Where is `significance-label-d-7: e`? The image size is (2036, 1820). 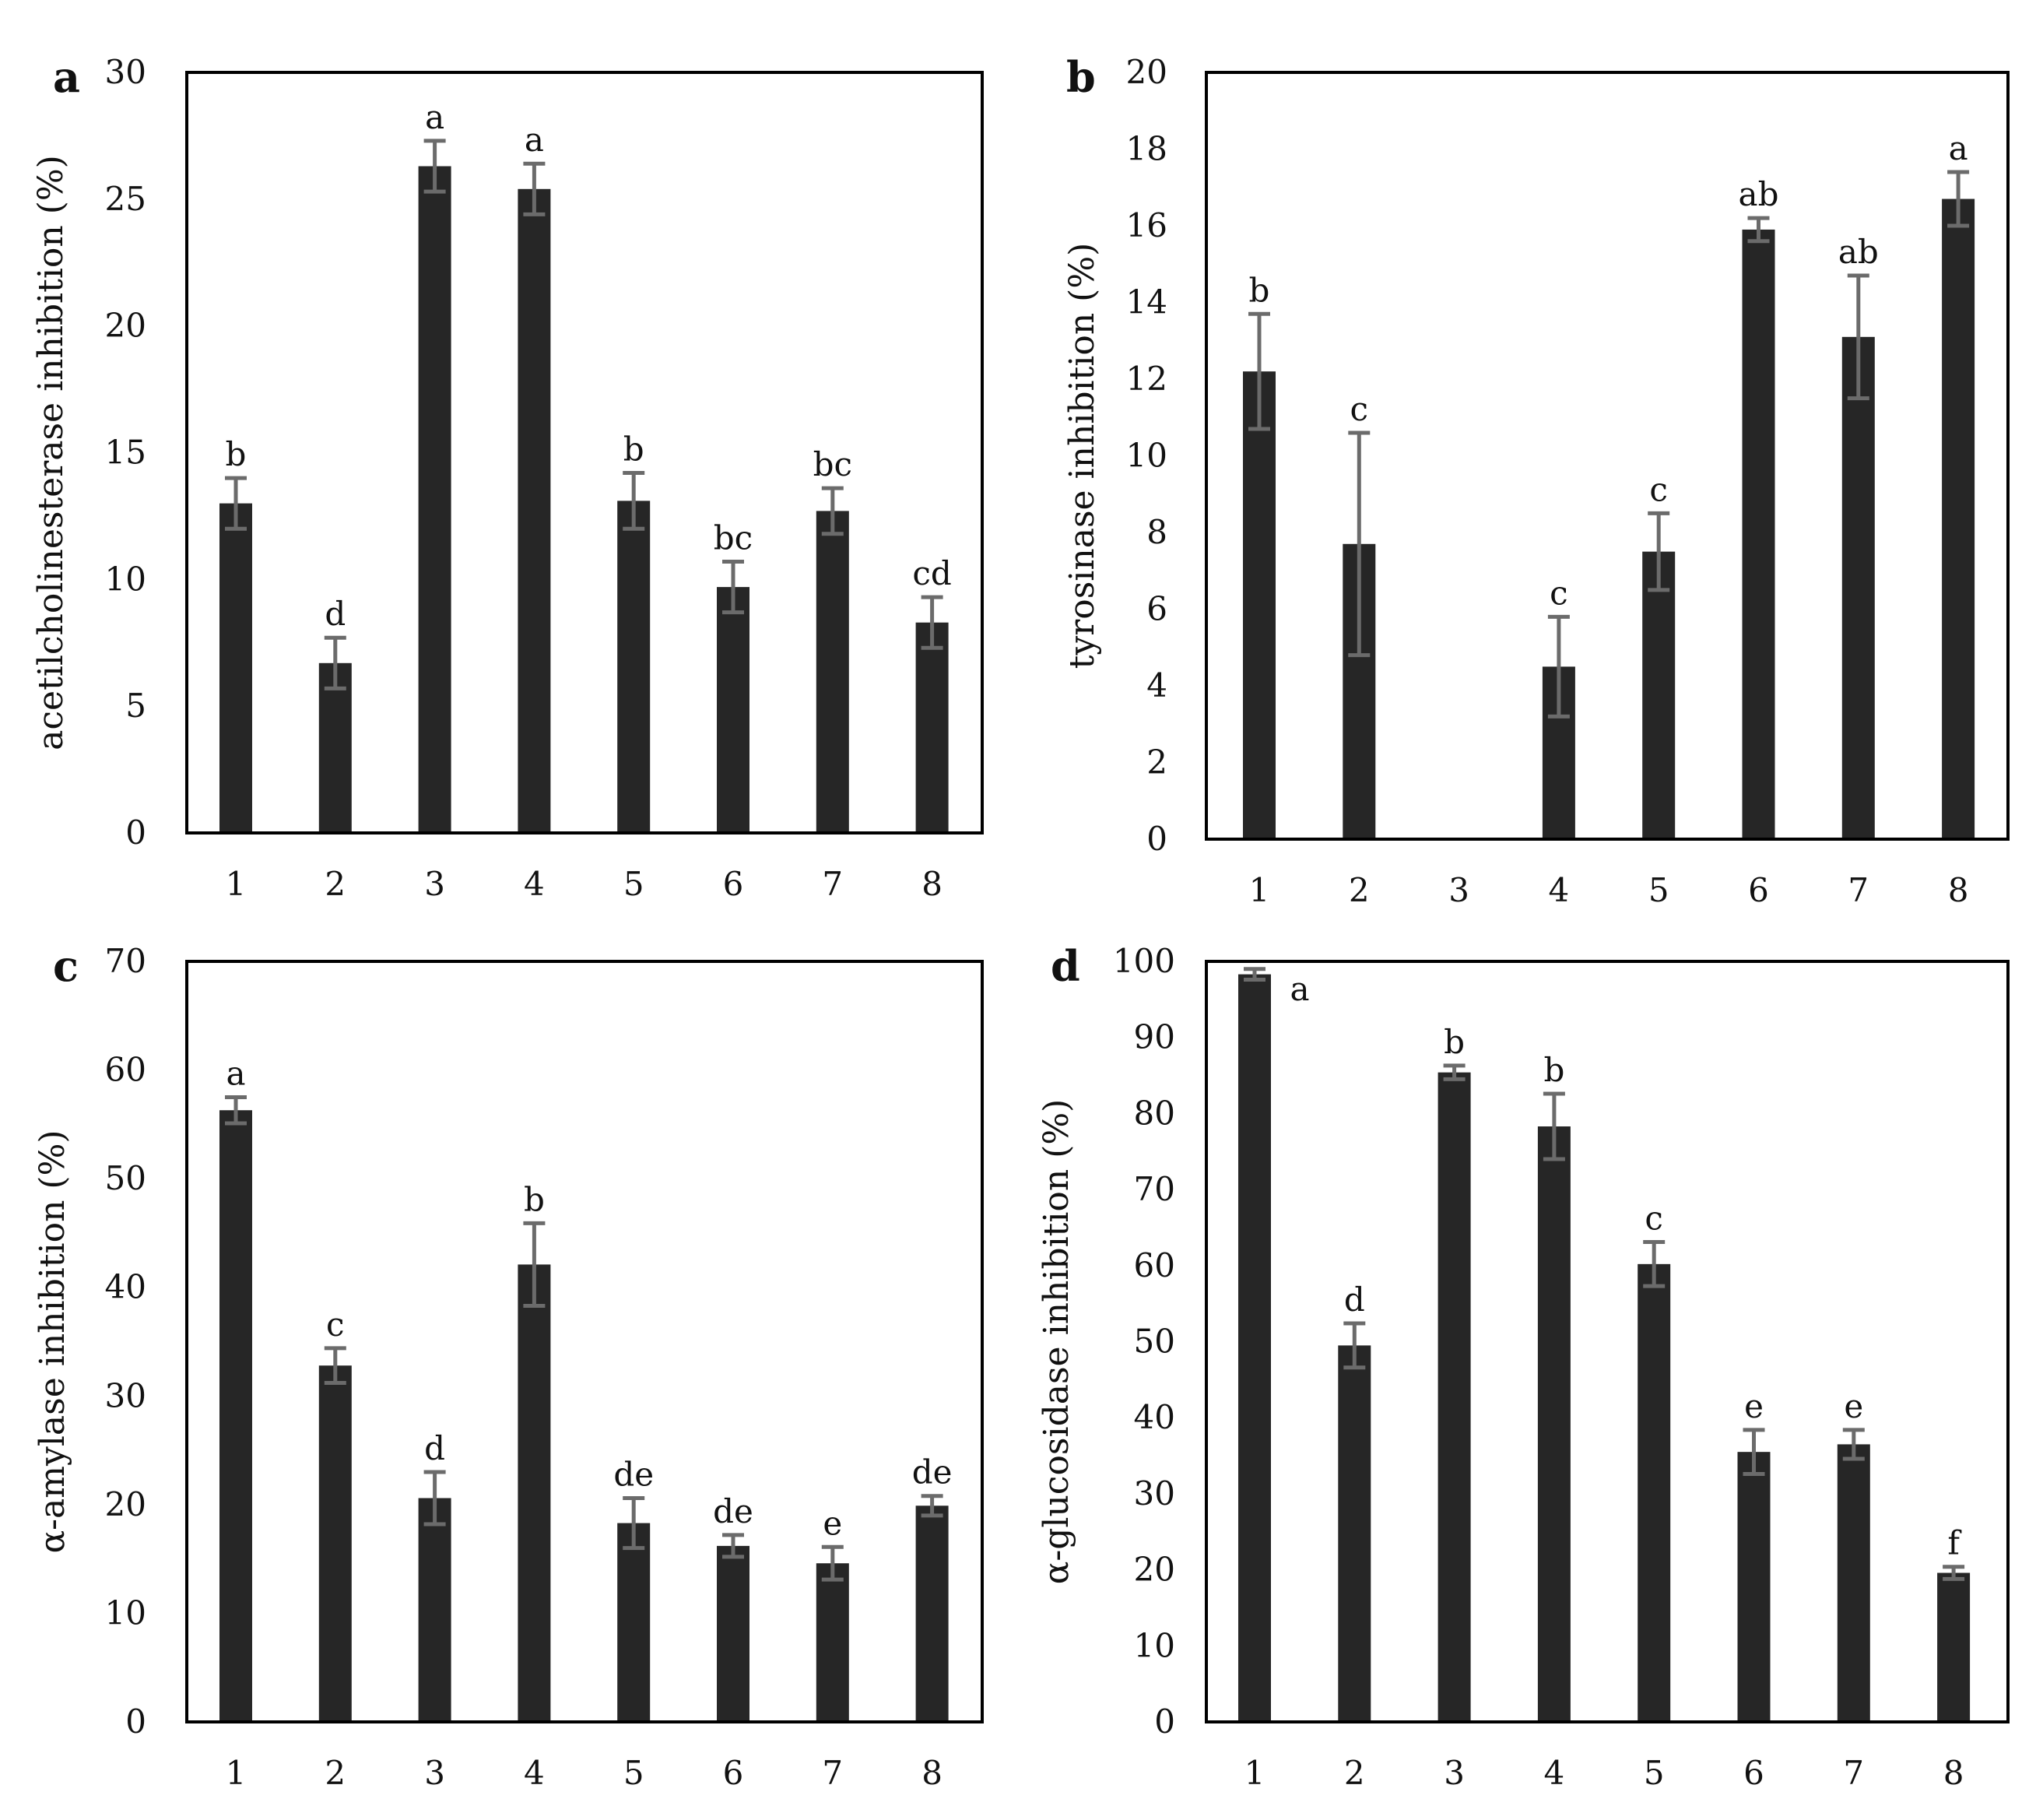
significance-label-d-7: e is located at coordinates (1853, 1406).